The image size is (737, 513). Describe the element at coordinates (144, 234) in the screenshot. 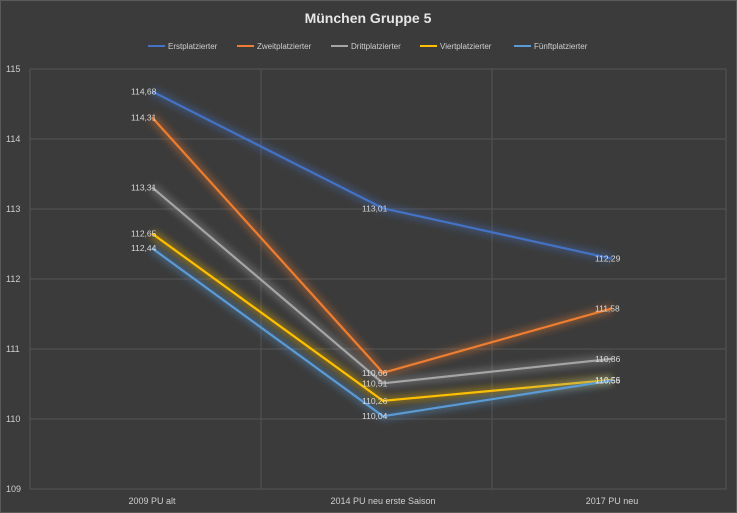

I see `data-label: 112,65` at that location.